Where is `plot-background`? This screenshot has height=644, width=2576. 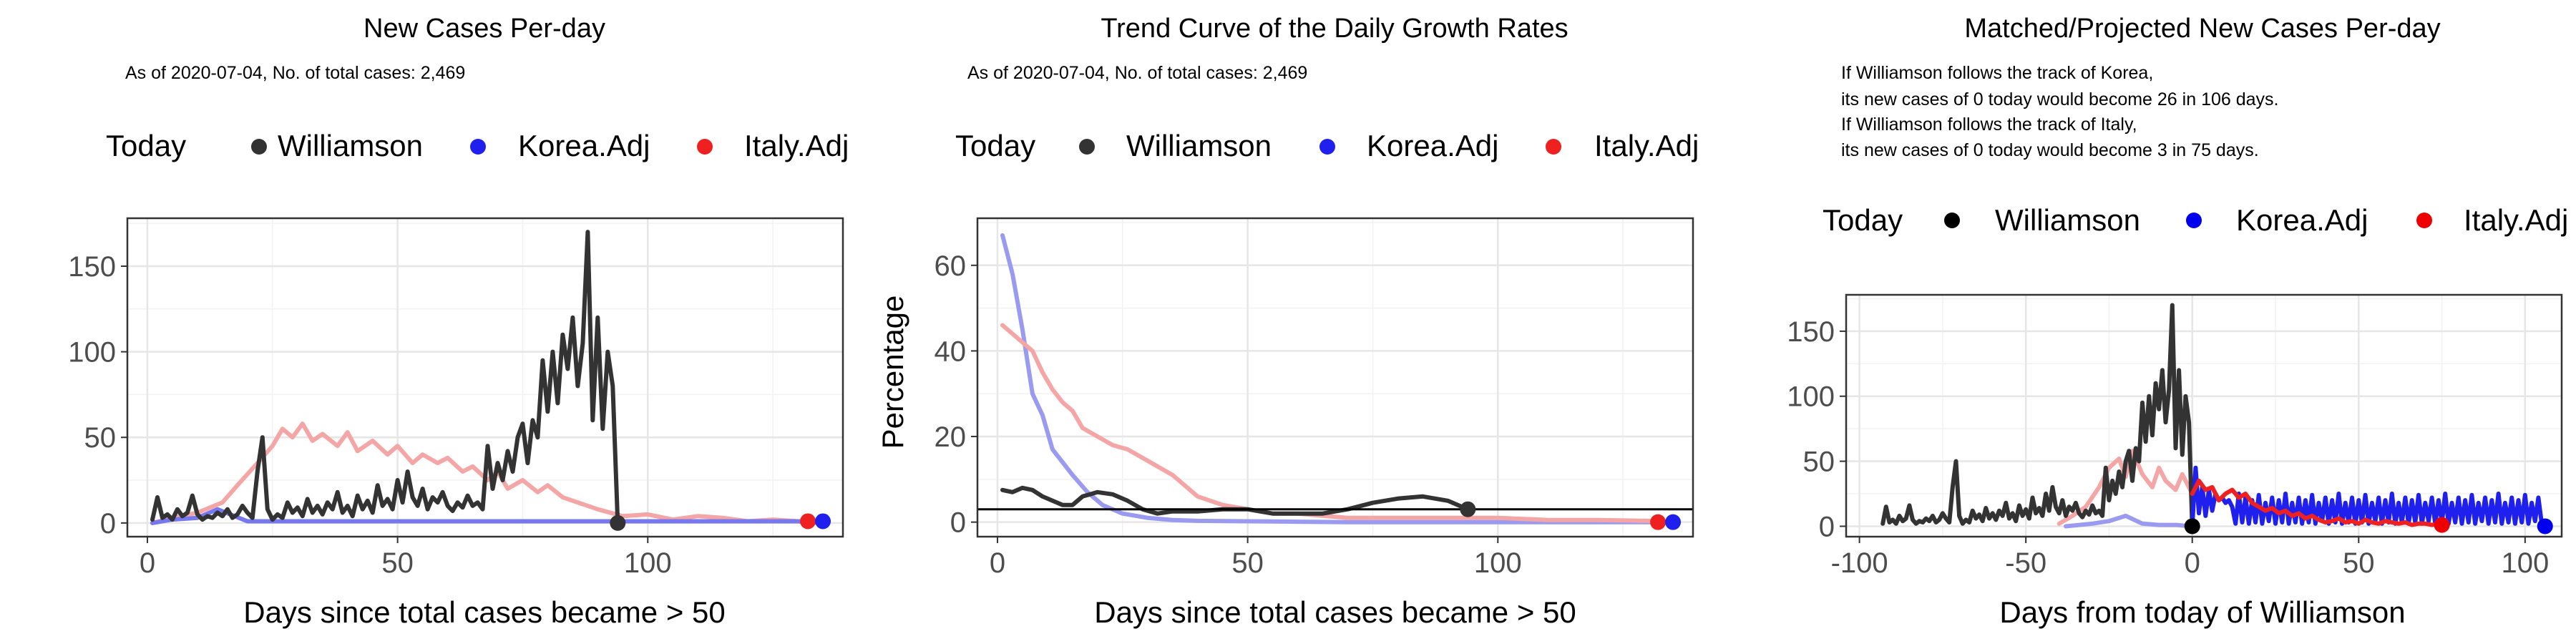
plot-background is located at coordinates (1335, 377).